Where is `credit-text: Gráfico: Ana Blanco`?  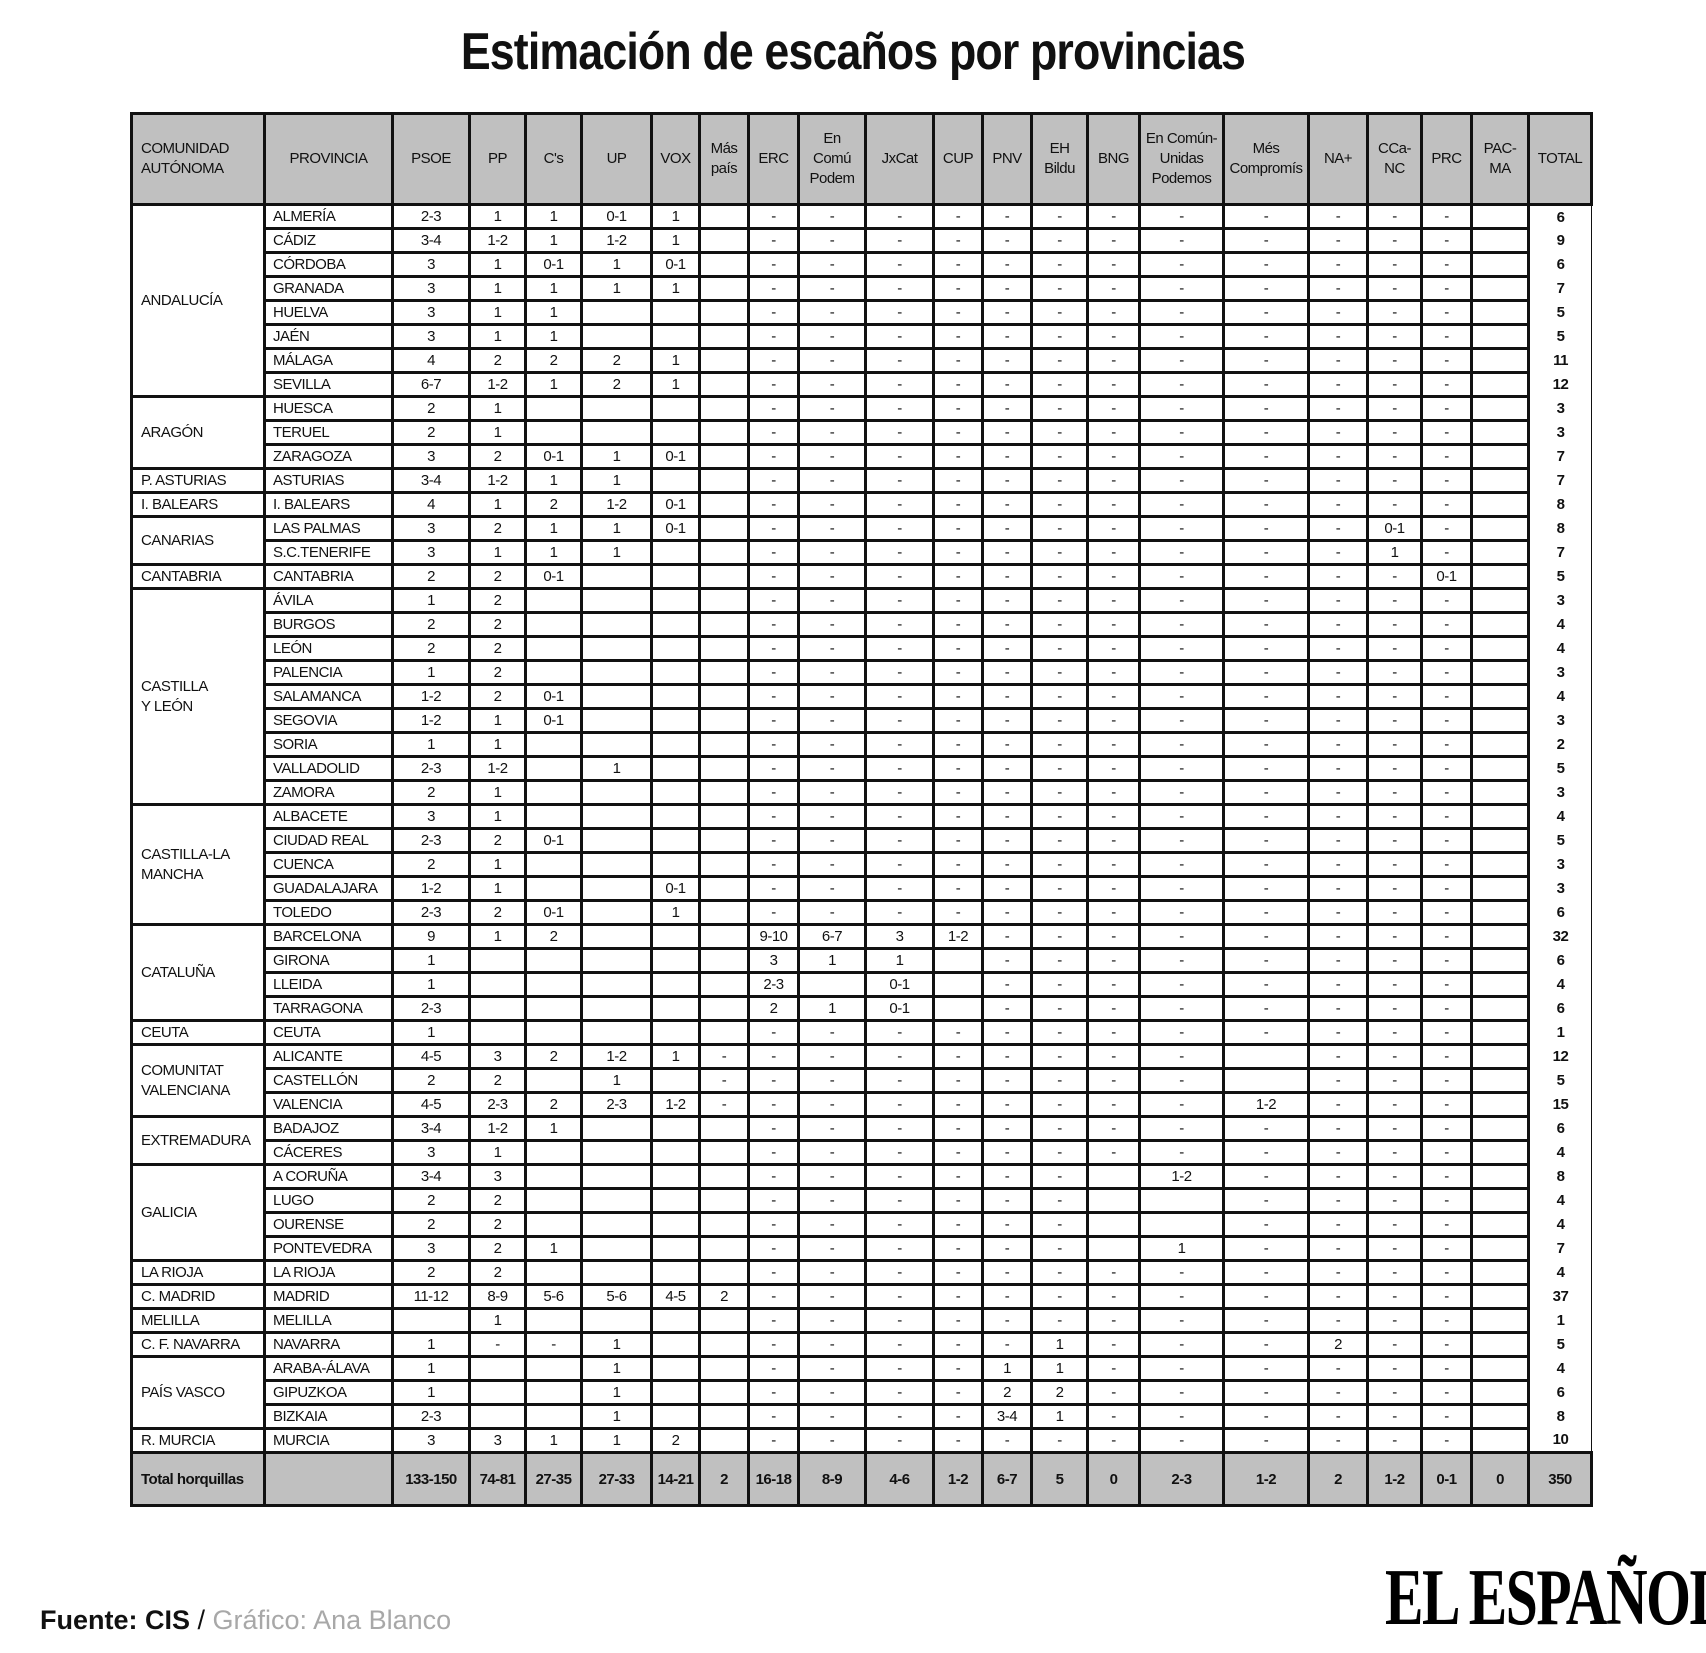 credit-text: Gráfico: Ana Blanco is located at coordinates (332, 1620).